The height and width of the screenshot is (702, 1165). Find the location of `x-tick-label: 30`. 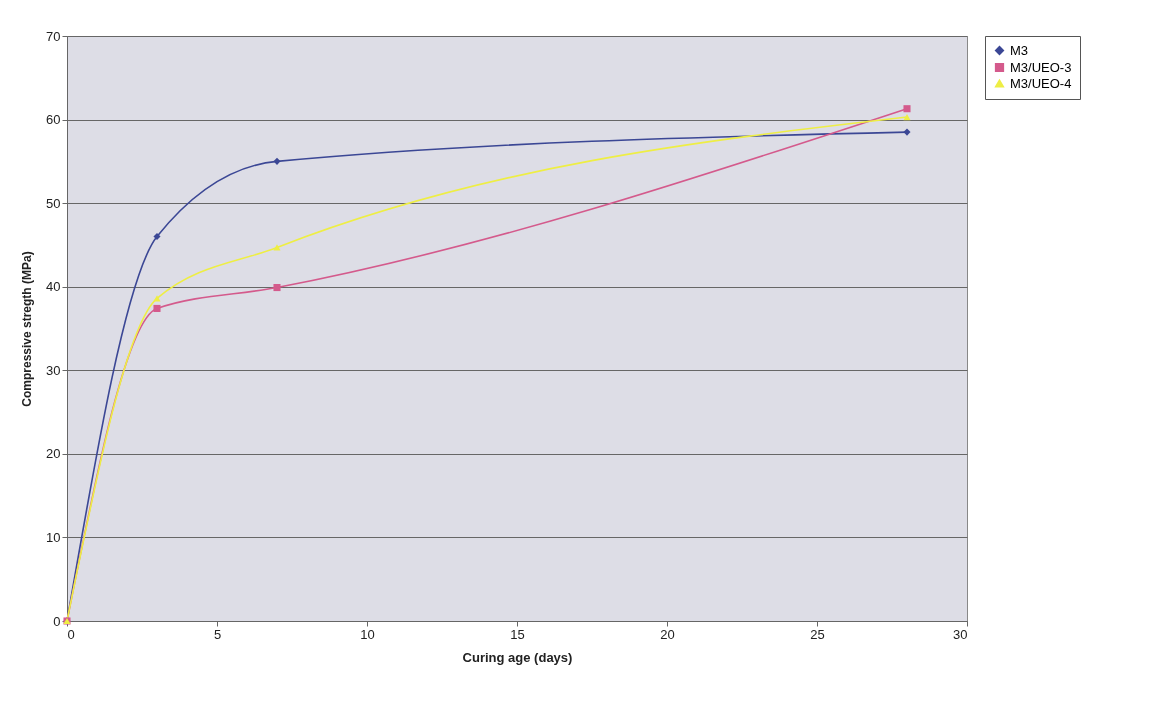

x-tick-label: 30 is located at coordinates (960, 634).